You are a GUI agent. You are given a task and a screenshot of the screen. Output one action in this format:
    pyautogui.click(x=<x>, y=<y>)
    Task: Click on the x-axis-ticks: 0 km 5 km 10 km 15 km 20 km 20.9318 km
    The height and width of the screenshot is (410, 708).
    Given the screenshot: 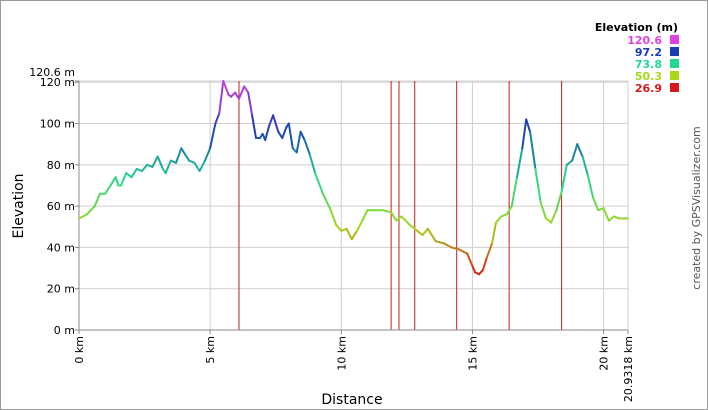 What is the action you would take?
    pyautogui.click(x=354, y=366)
    